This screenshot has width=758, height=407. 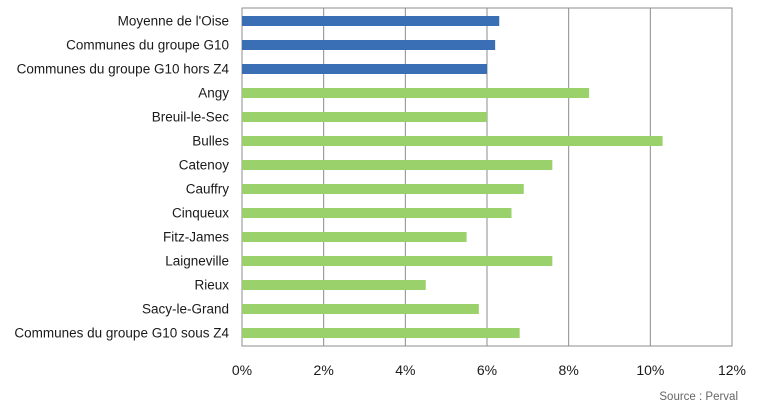 What do you see at coordinates (208, 189) in the screenshot?
I see `category-label: Cauffry` at bounding box center [208, 189].